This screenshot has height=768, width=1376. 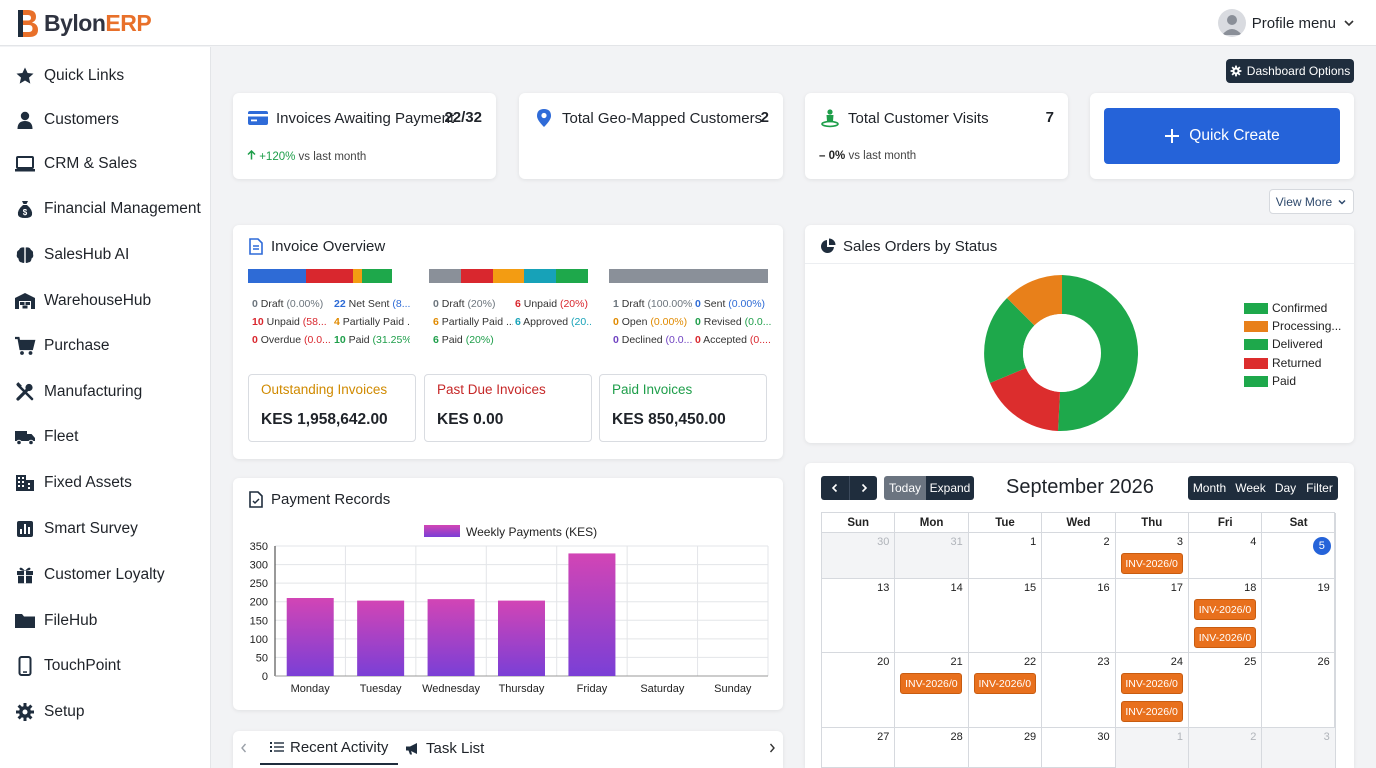 I want to click on legend-label: Confirmed, so click(x=1300, y=308).